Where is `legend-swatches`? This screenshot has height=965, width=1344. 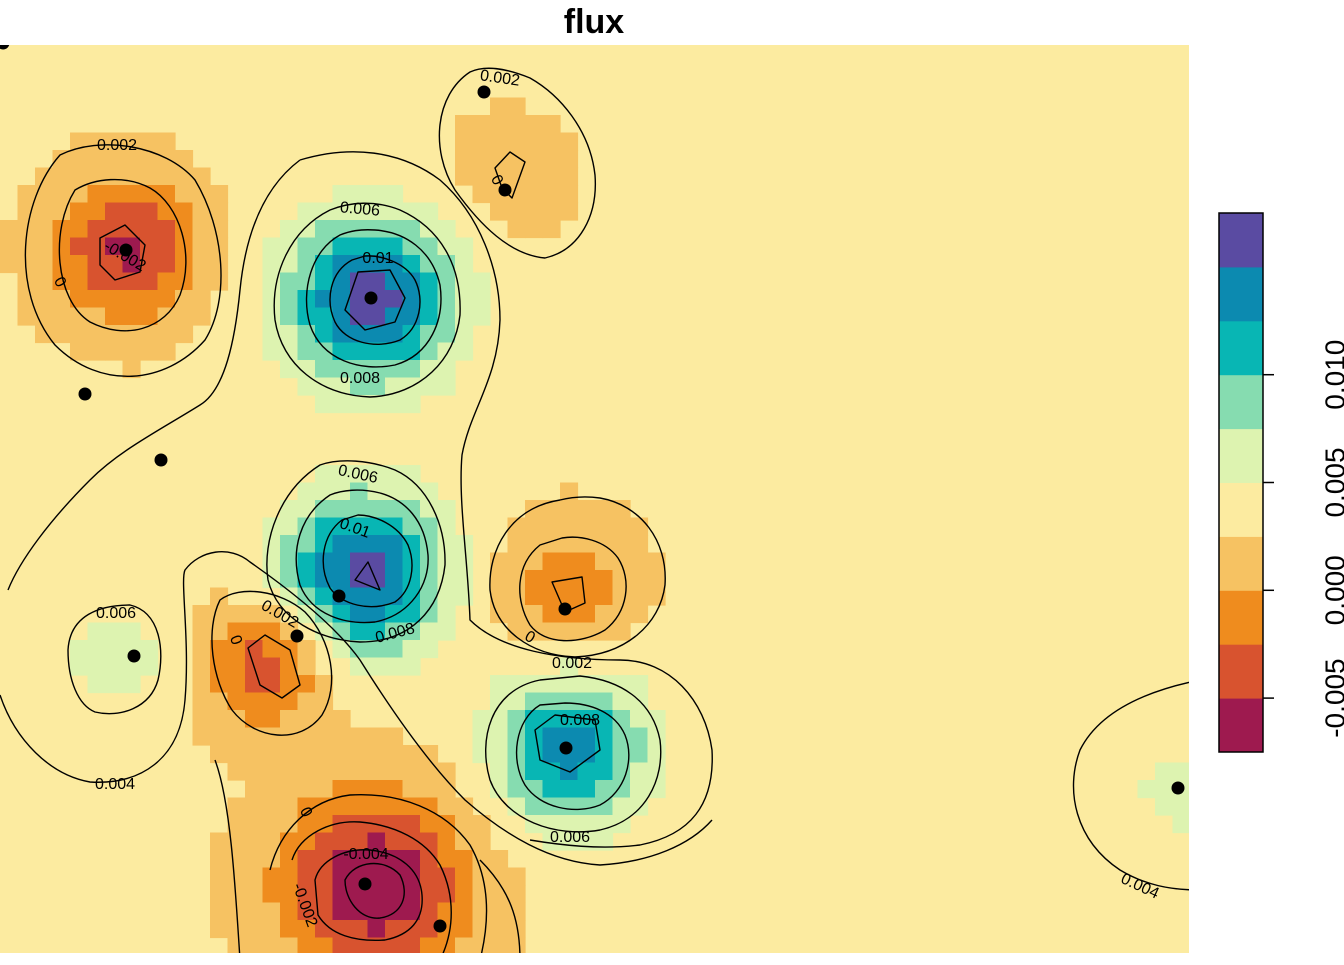 legend-swatches is located at coordinates (1241, 483).